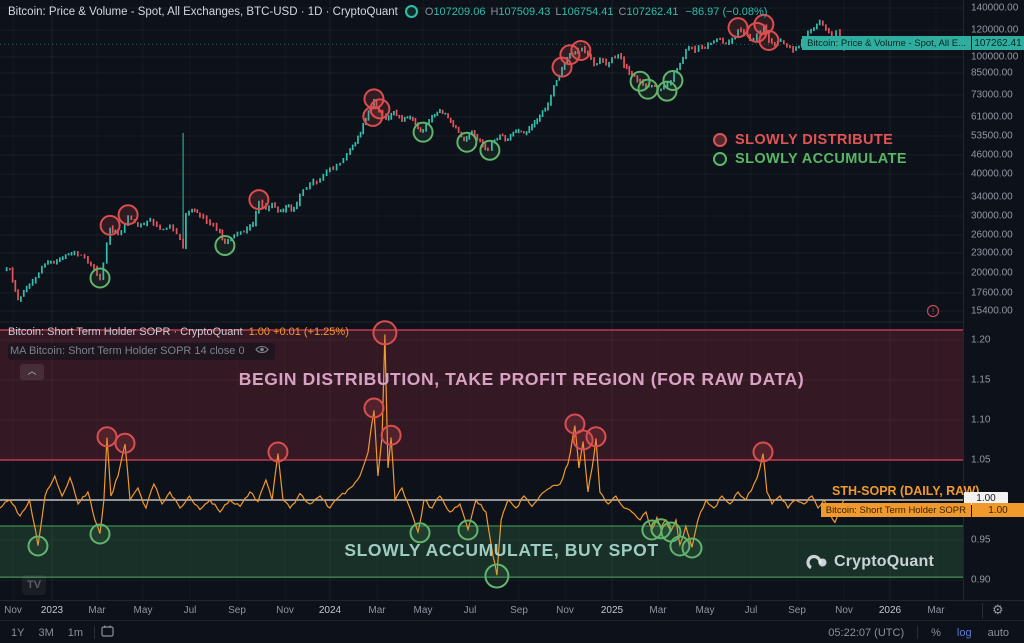 Image resolution: width=1024 pixels, height=643 pixels. What do you see at coordinates (918, 632) in the screenshot?
I see `toolbar-separator-right` at bounding box center [918, 632].